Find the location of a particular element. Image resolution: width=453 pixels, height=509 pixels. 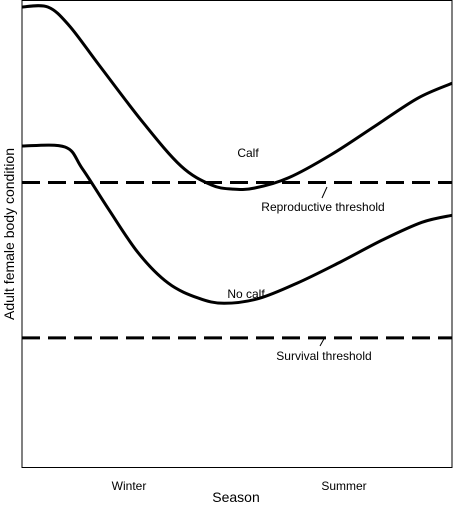

curve-label-no-calf: No calf is located at coordinates (246, 294).